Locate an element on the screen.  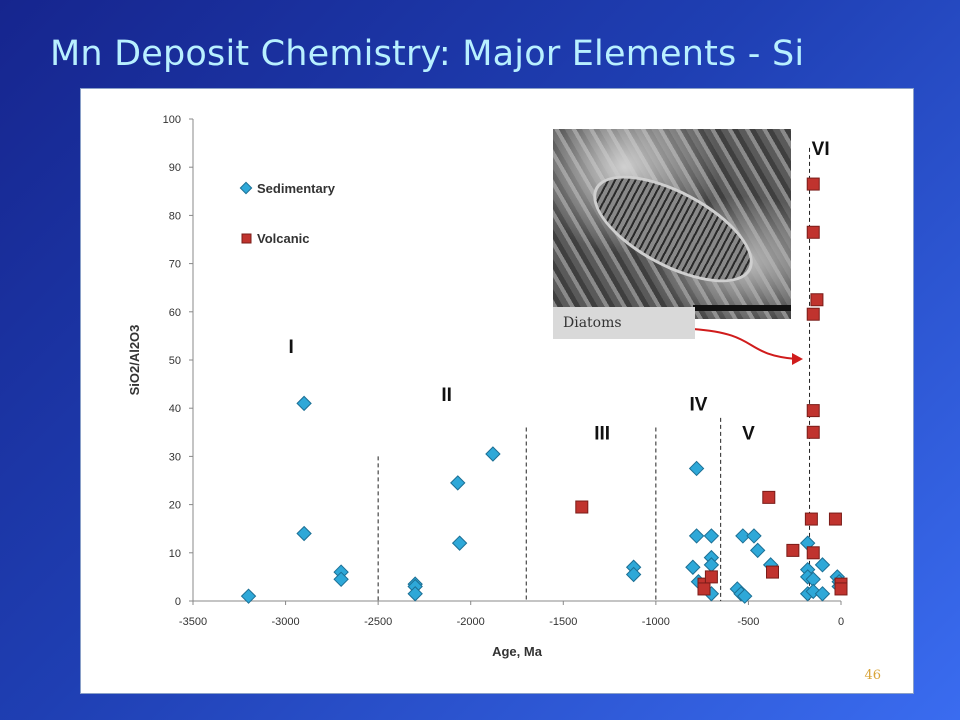
y-tick-label: 20 is located at coordinates (175, 506).